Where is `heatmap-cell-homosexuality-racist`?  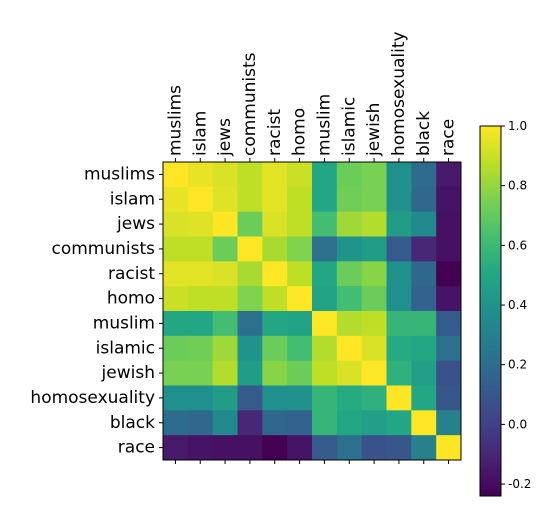 heatmap-cell-homosexuality-racist is located at coordinates (275, 398).